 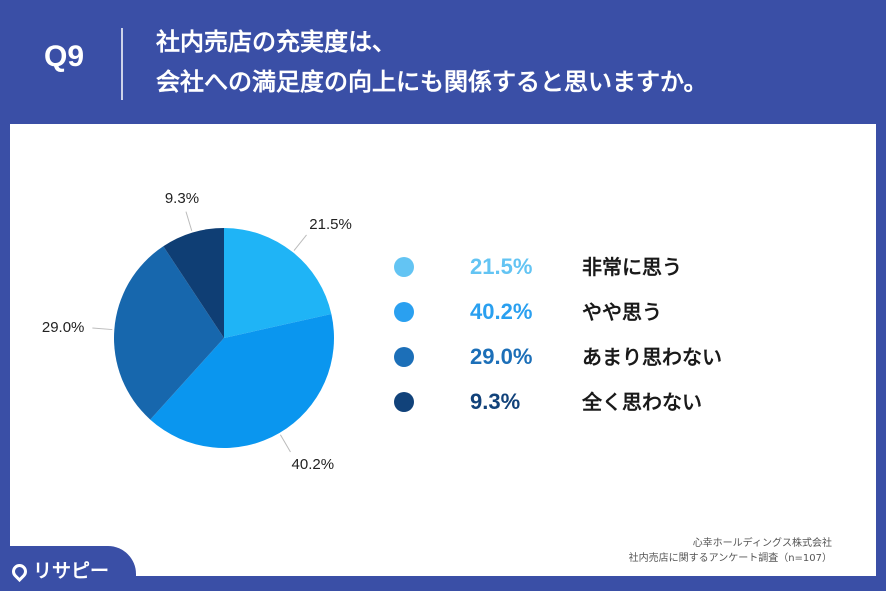 I want to click on header-divider, so click(x=122, y=64).